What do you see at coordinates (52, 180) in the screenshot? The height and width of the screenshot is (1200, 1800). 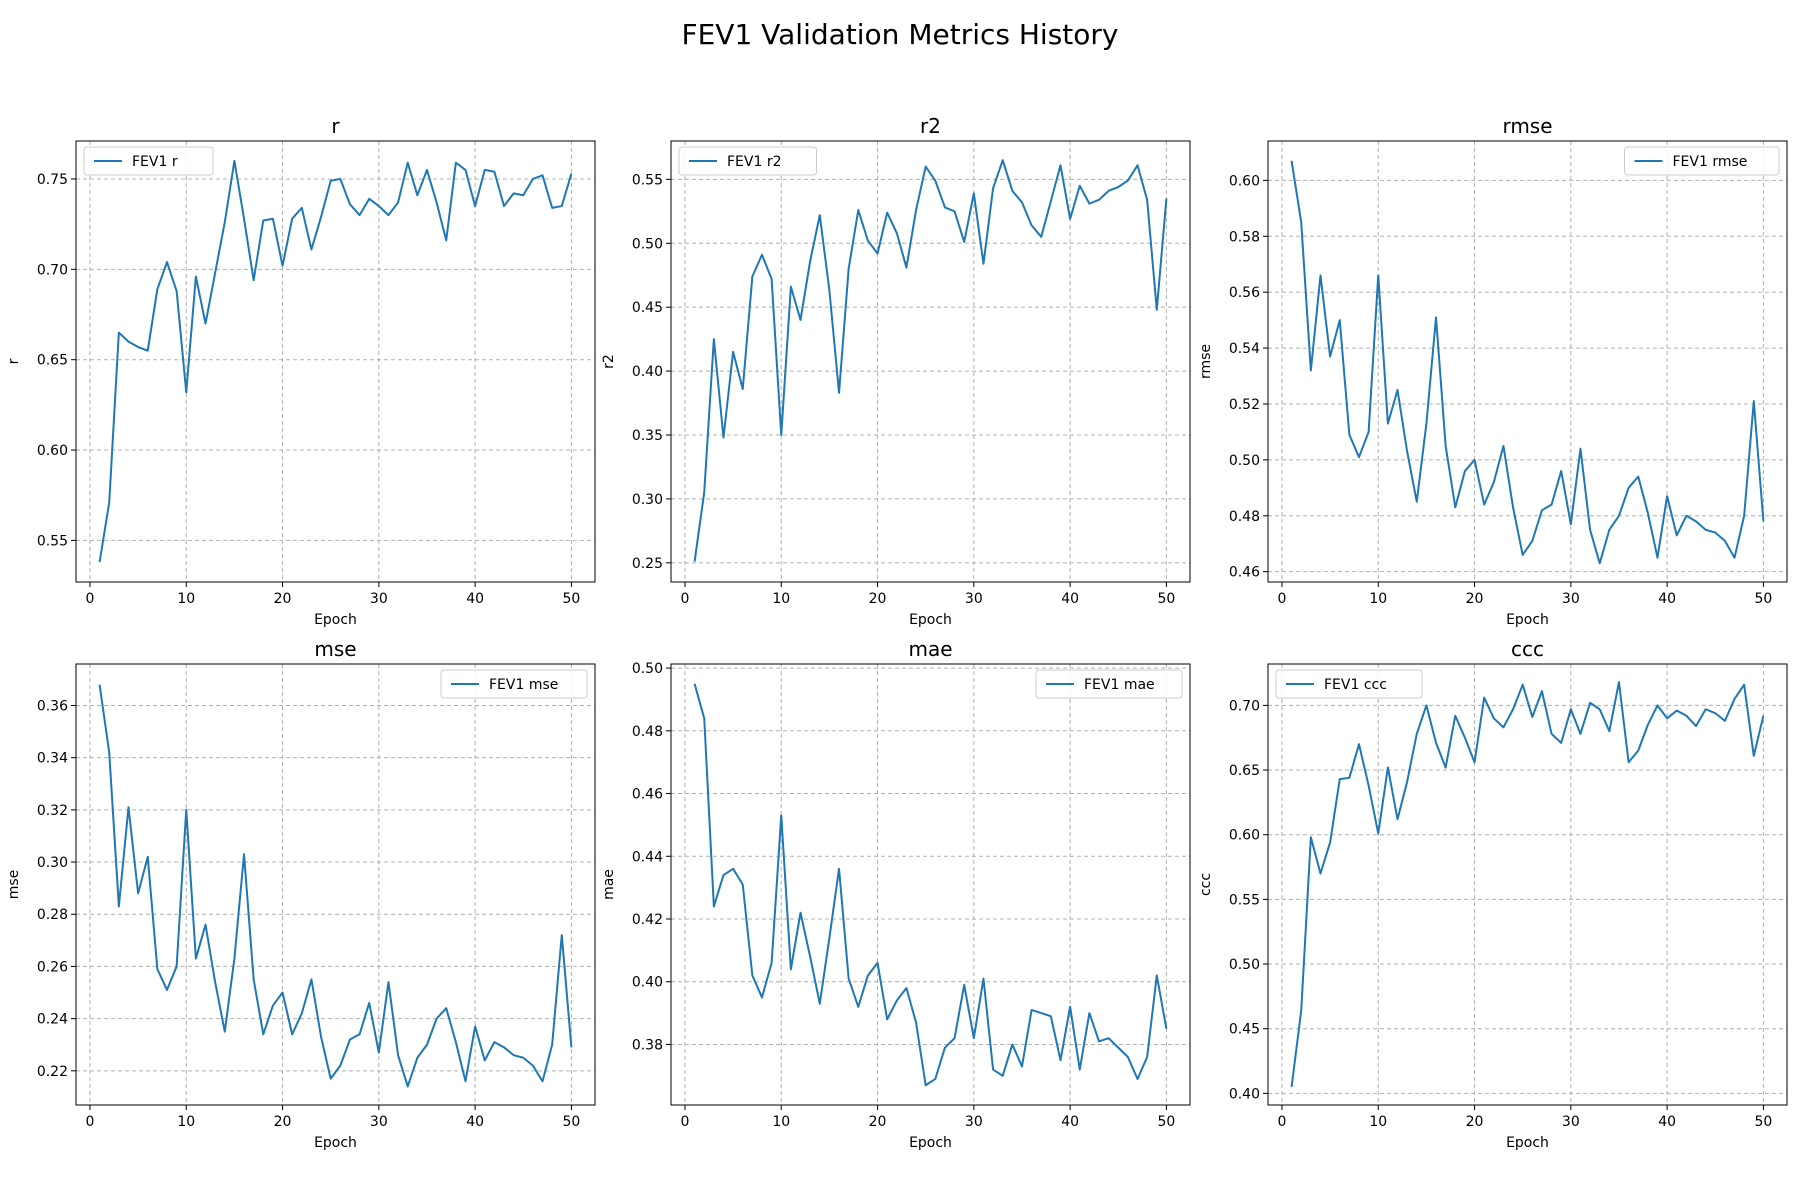 I see `y-tick-label: 0.75` at bounding box center [52, 180].